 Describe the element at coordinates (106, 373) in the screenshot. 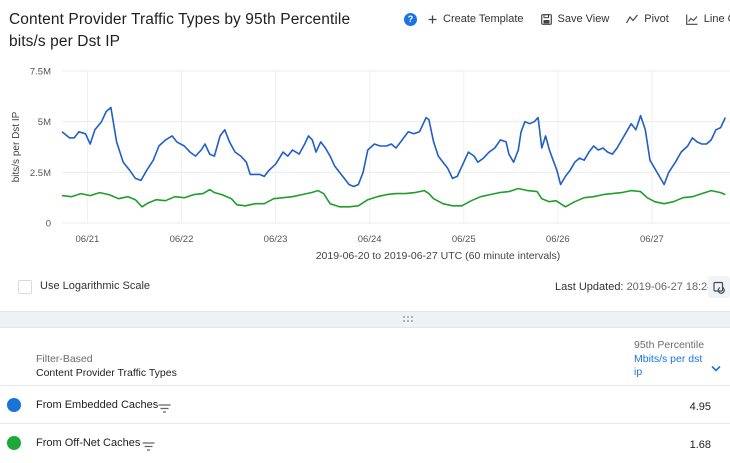

I see `dimension-header-main: Content Provider Traffic Types` at that location.